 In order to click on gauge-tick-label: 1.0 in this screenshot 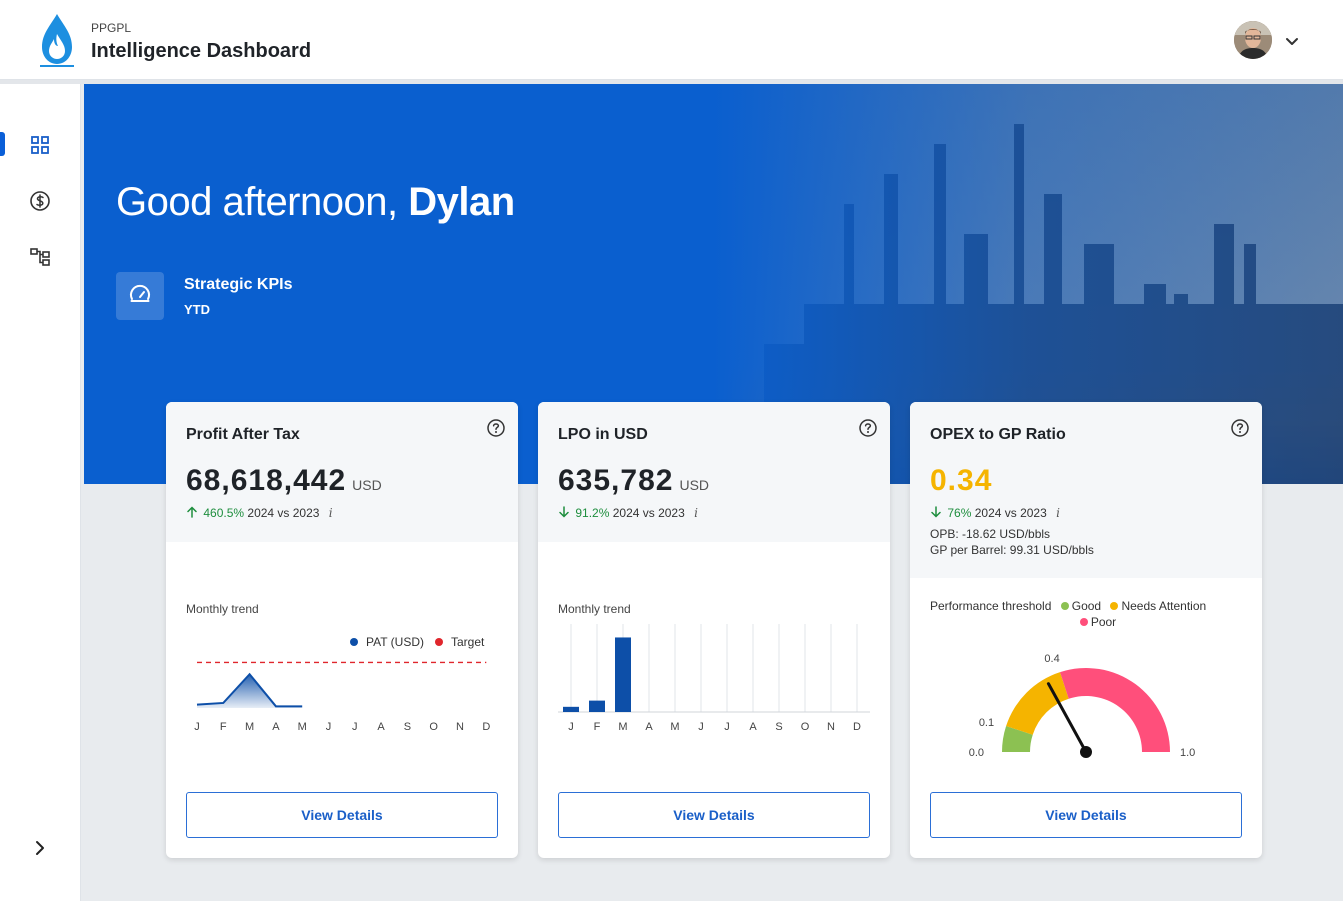, I will do `click(1187, 753)`.